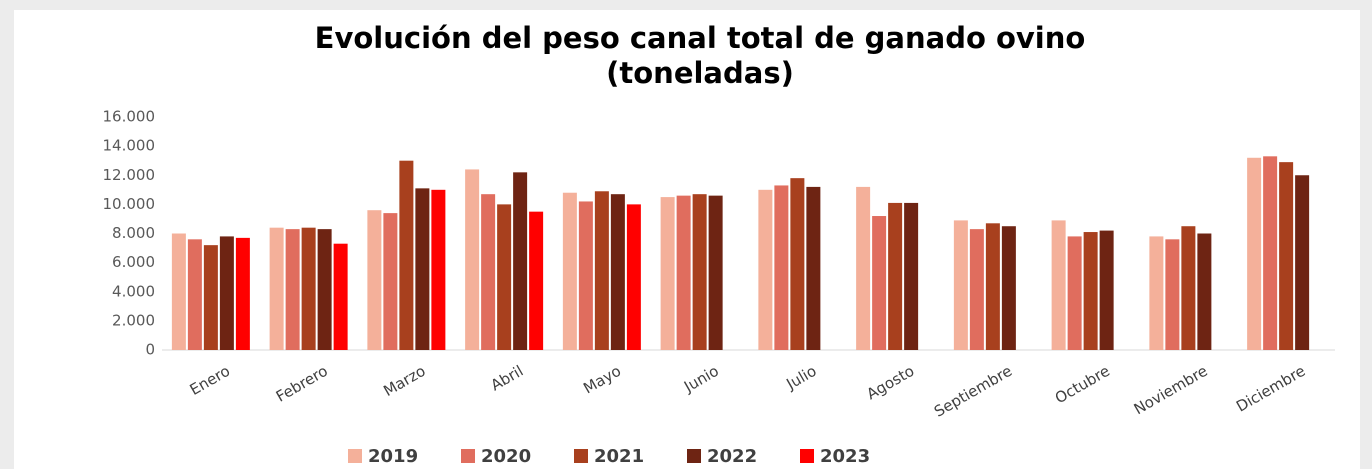  I want to click on y-tick-label: 0, so click(150, 350).